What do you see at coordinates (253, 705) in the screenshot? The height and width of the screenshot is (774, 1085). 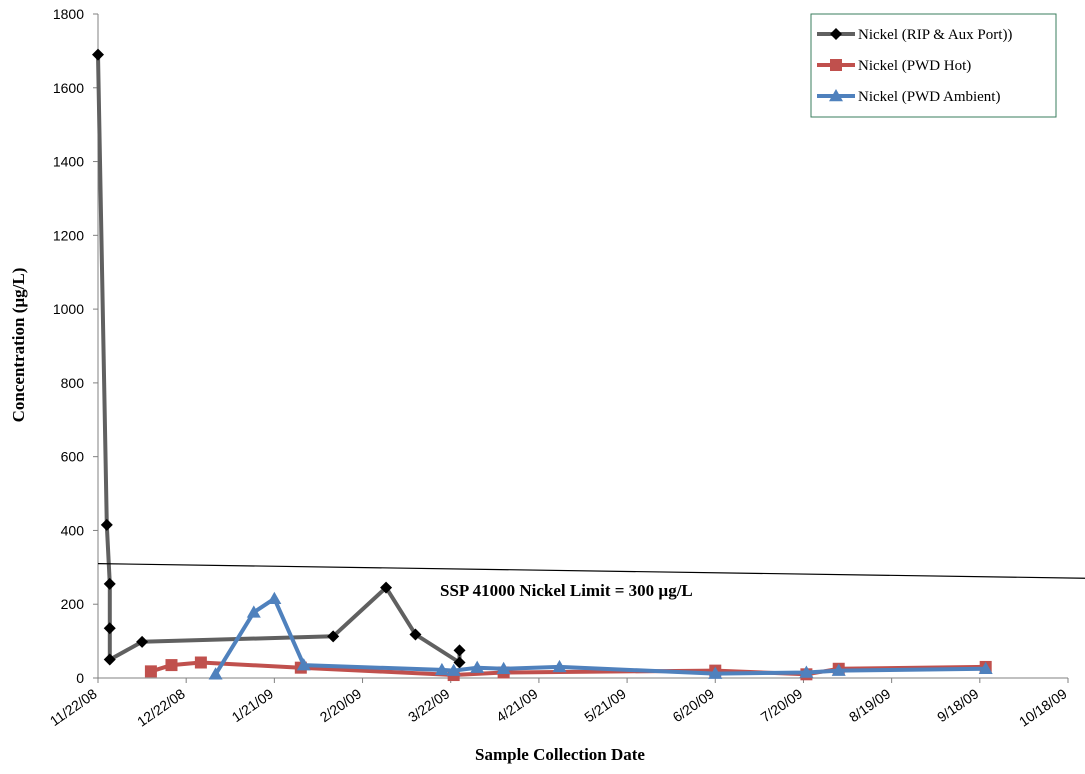 I see `x-tick-label: 1/21/09` at bounding box center [253, 705].